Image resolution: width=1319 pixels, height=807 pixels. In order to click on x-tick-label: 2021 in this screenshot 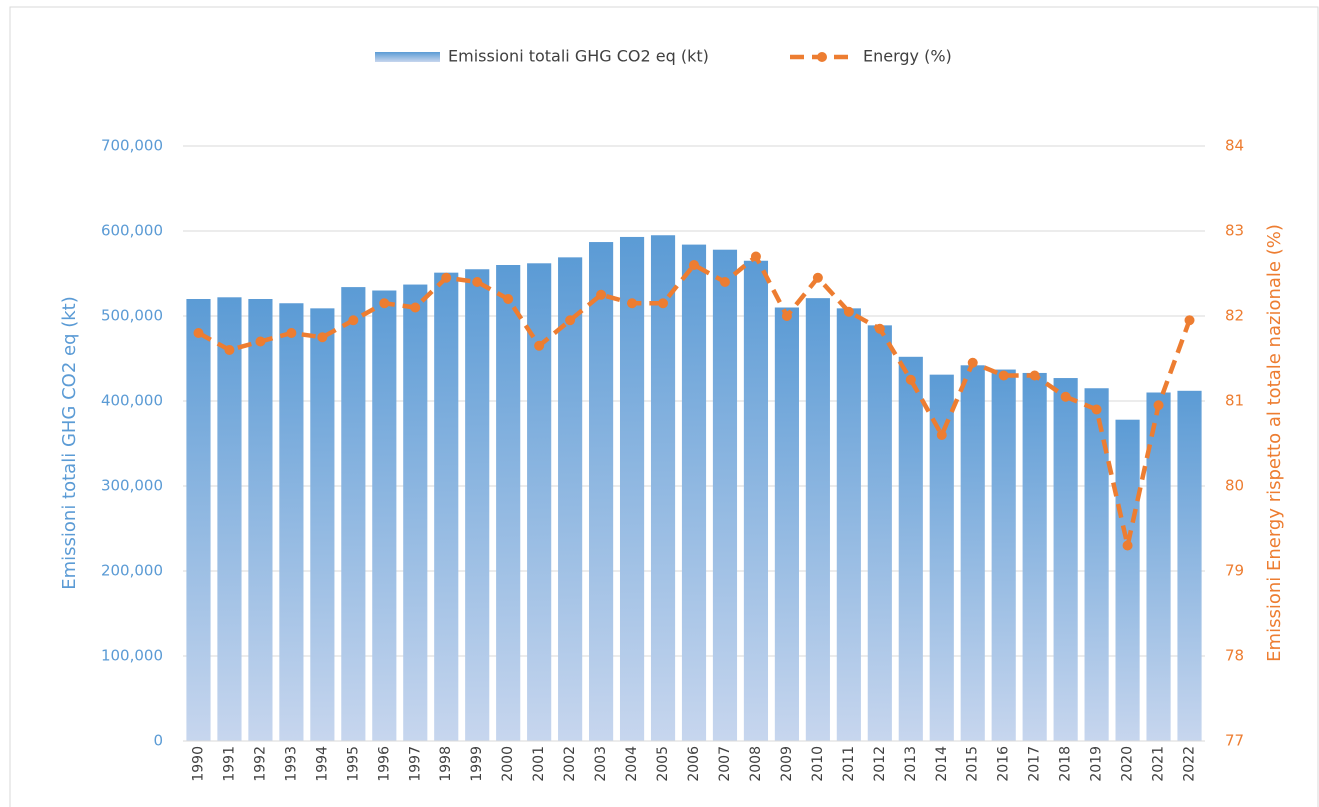, I will do `click(1159, 764)`.